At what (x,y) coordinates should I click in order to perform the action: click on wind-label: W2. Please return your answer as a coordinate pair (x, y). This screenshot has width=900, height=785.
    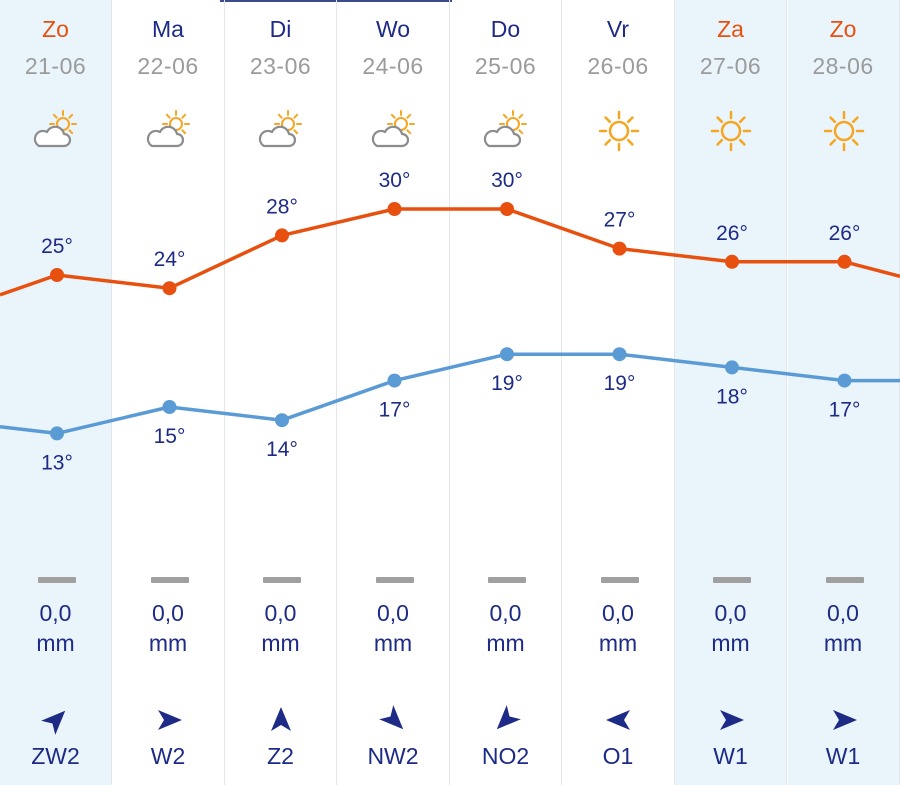
    Looking at the image, I should click on (168, 756).